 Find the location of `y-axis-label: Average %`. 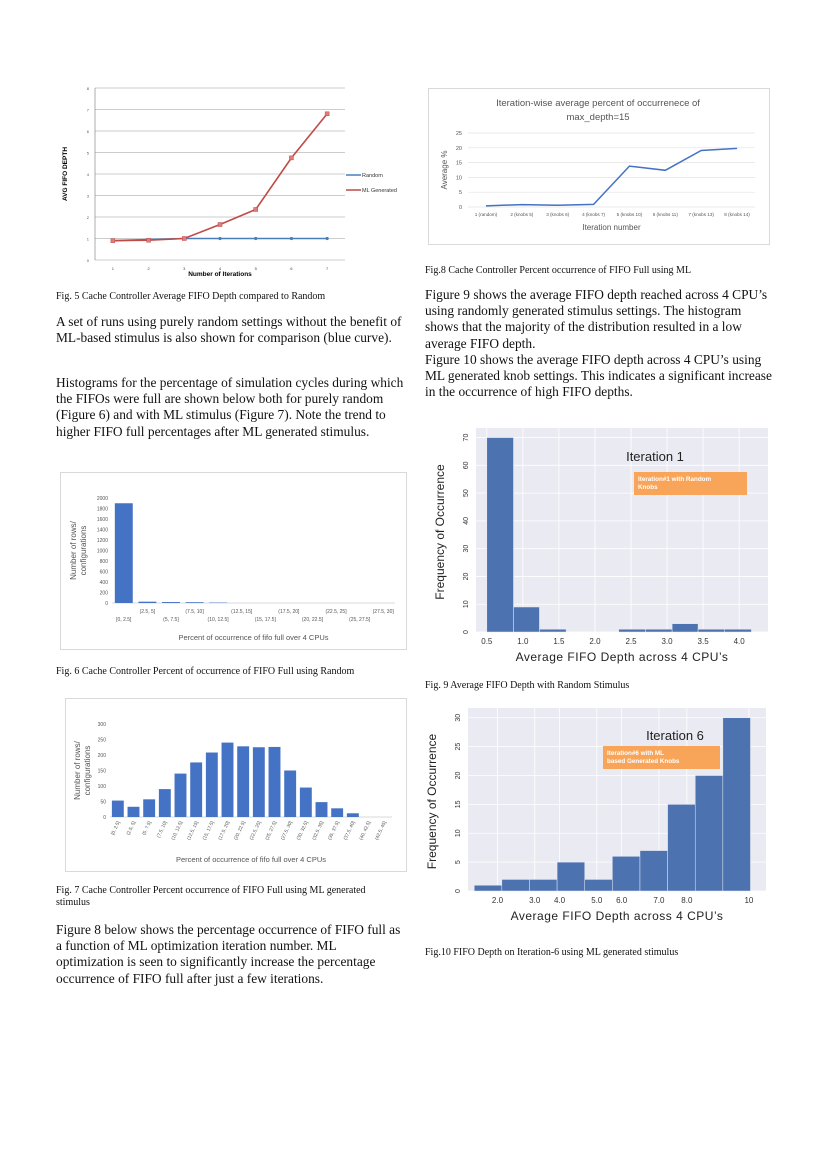

y-axis-label: Average % is located at coordinates (444, 170).